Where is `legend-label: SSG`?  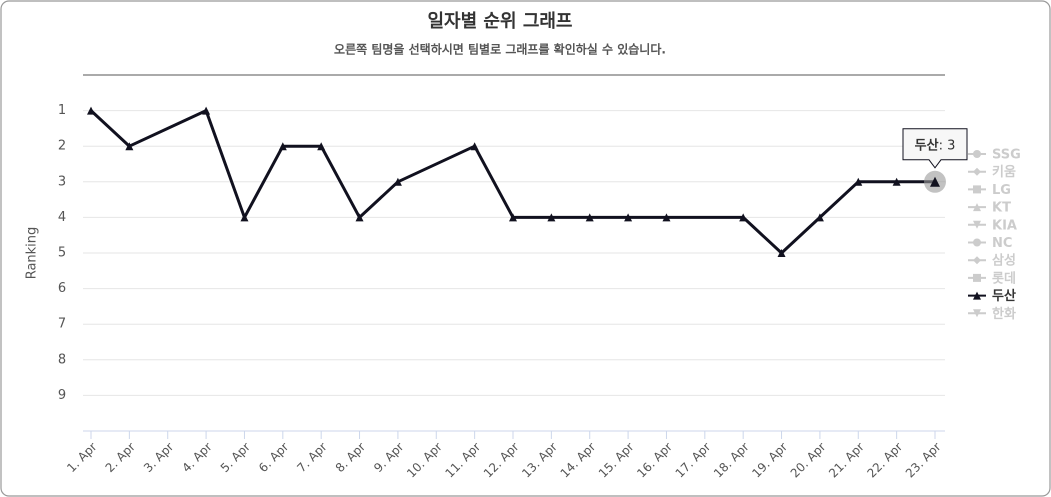 legend-label: SSG is located at coordinates (1006, 155).